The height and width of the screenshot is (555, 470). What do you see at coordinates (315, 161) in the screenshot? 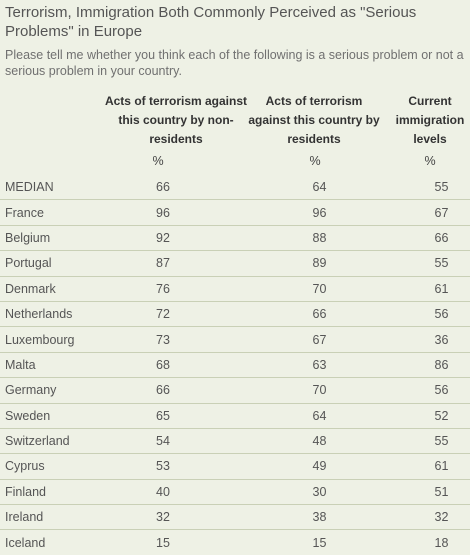
I see `column-unit-residents: %` at bounding box center [315, 161].